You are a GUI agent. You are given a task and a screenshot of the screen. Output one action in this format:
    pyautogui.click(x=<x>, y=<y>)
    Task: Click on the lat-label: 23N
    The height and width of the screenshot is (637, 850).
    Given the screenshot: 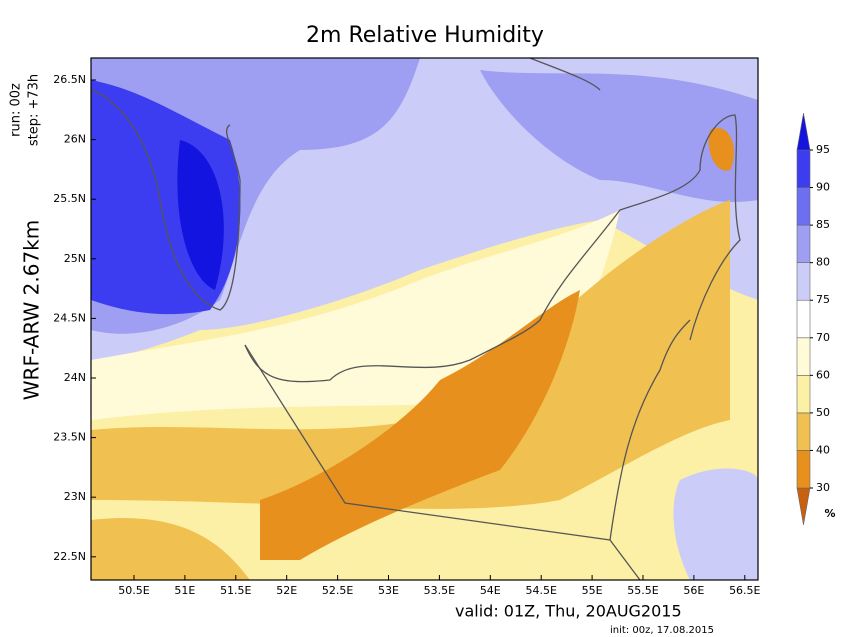 What is the action you would take?
    pyautogui.click(x=75, y=496)
    